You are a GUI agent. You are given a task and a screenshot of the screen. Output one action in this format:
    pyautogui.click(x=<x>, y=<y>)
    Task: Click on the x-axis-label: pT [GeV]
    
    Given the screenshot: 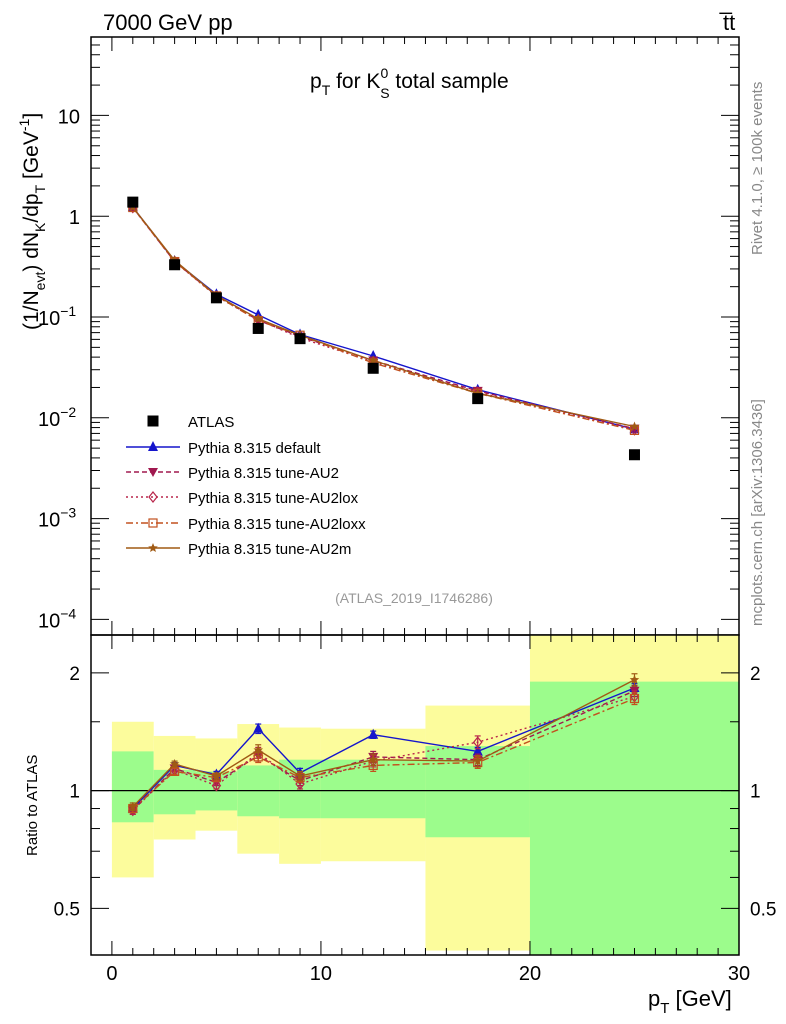 What is the action you would take?
    pyautogui.click(x=690, y=1001)
    